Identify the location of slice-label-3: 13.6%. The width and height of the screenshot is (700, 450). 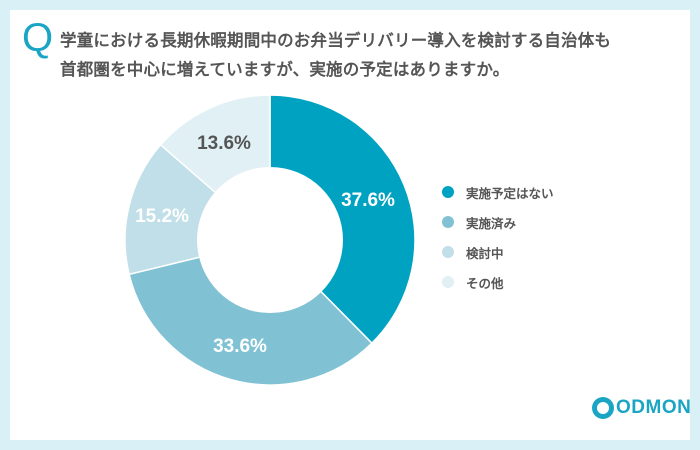
(224, 143).